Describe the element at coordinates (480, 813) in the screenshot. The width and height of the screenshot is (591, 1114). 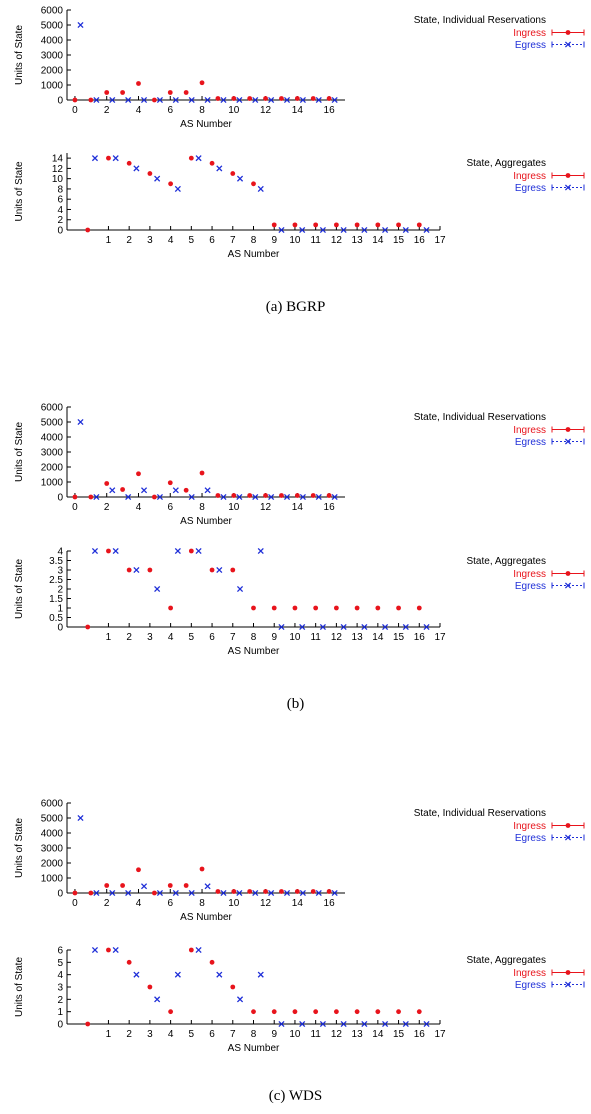
I see `legend-title: State, Individual Reservations` at that location.